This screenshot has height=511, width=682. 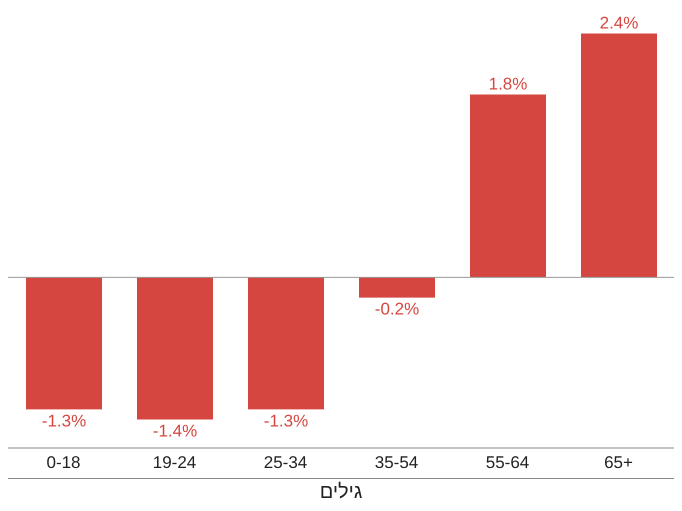 I want to click on x-tick-label: 19-24, so click(x=174, y=462).